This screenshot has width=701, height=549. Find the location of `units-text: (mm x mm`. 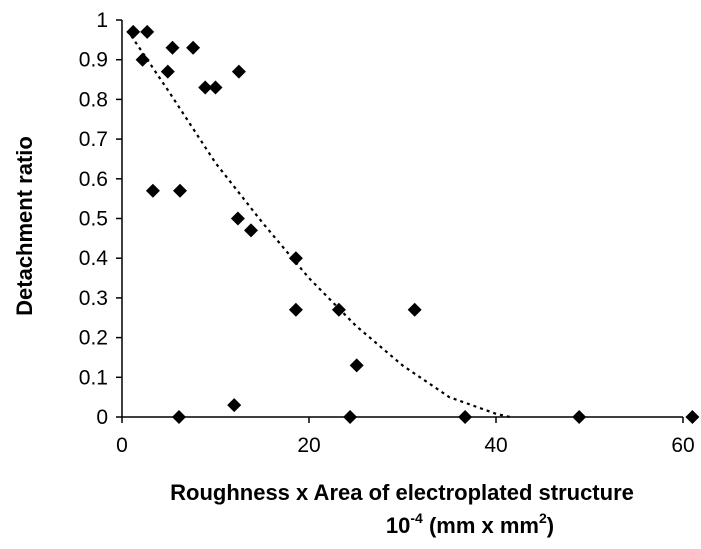

units-text: (mm x mm is located at coordinates (481, 525).